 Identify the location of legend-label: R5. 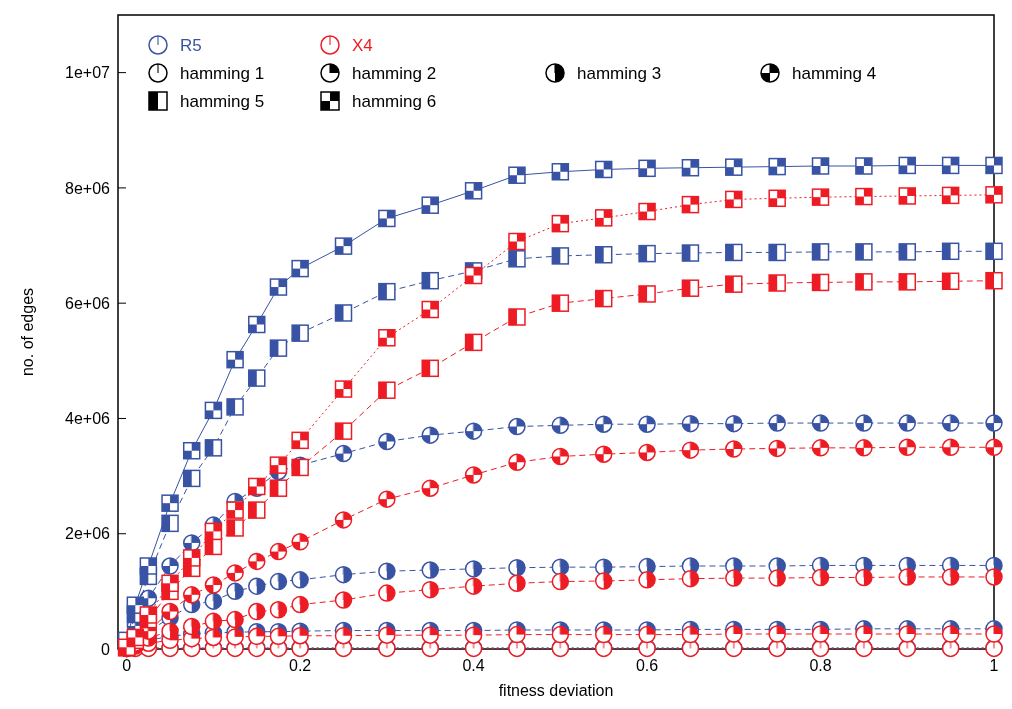
(191, 45).